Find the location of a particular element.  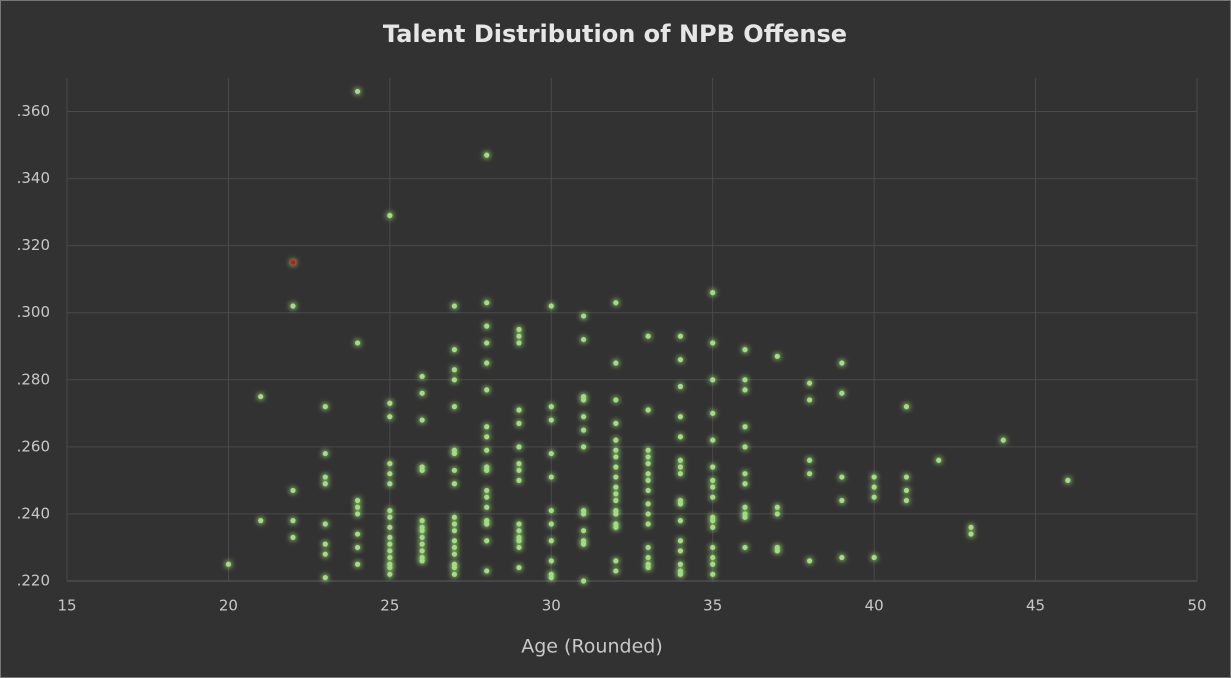

y-tick-label: .360 is located at coordinates (33, 111).